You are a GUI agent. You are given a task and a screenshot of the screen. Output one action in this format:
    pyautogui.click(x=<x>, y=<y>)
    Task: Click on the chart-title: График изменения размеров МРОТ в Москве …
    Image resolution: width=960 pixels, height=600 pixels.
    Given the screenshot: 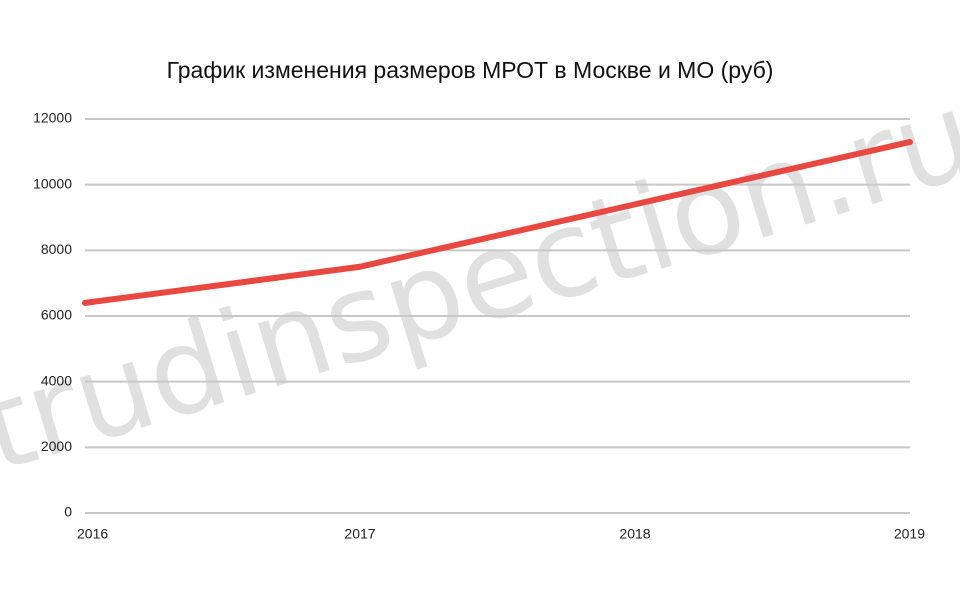 What is the action you would take?
    pyautogui.click(x=470, y=70)
    